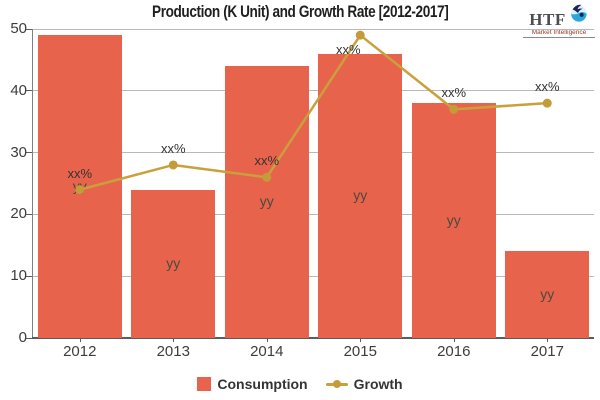 This screenshot has width=600, height=400. Describe the element at coordinates (547, 19) in the screenshot. I see `logo-text: HTF` at that location.